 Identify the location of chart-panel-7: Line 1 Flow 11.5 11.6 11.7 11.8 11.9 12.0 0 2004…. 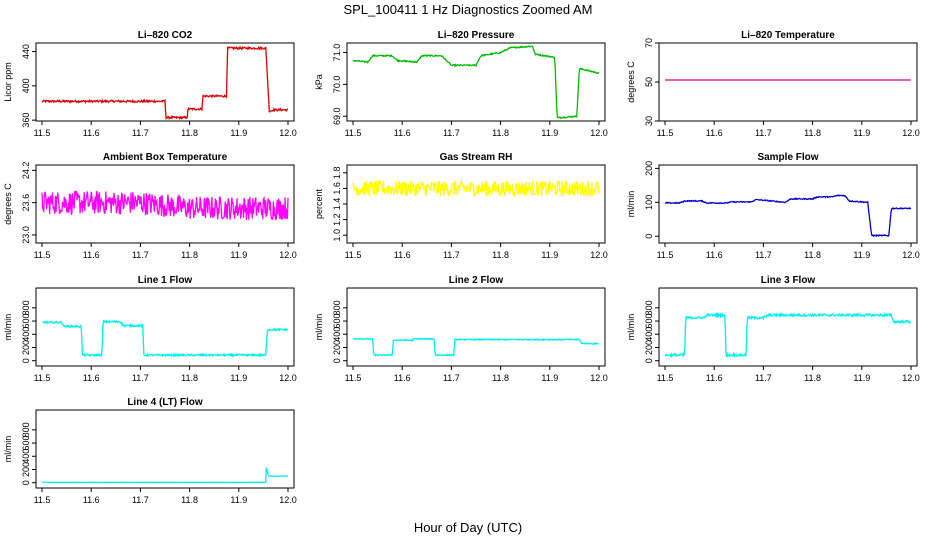
(150, 329).